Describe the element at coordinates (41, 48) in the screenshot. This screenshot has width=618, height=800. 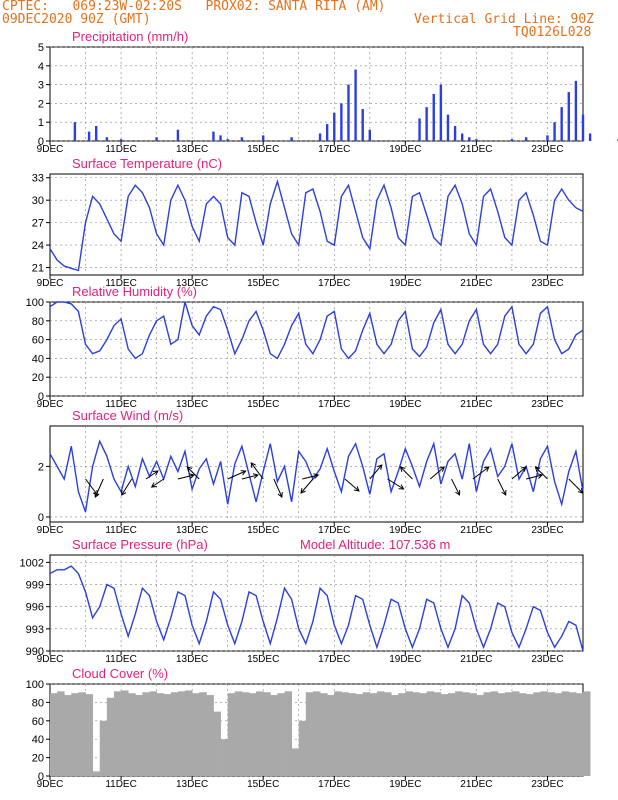
I see `y-tick-label: 5` at that location.